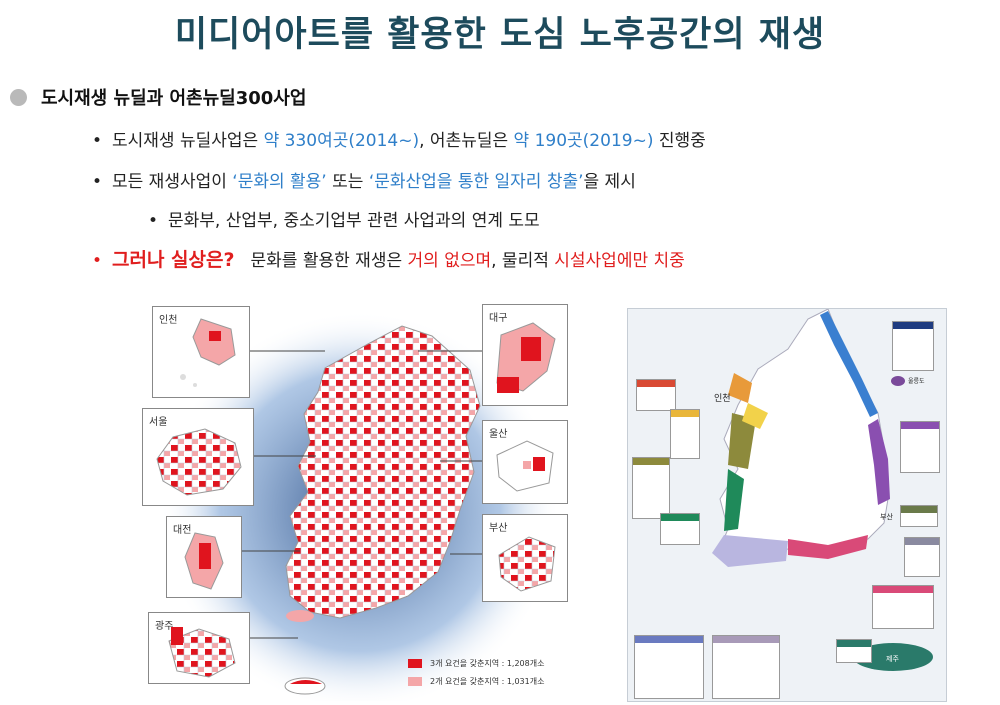 This screenshot has height=705, width=1000. Describe the element at coordinates (476, 663) in the screenshot. I see `legend-item-1: 3개 요건을 갖춘지역 : 1,208개소` at that location.